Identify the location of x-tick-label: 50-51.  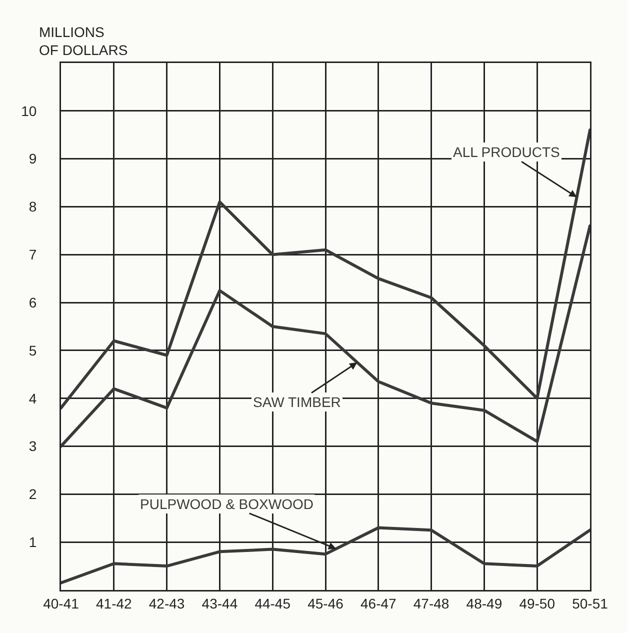
(590, 603).